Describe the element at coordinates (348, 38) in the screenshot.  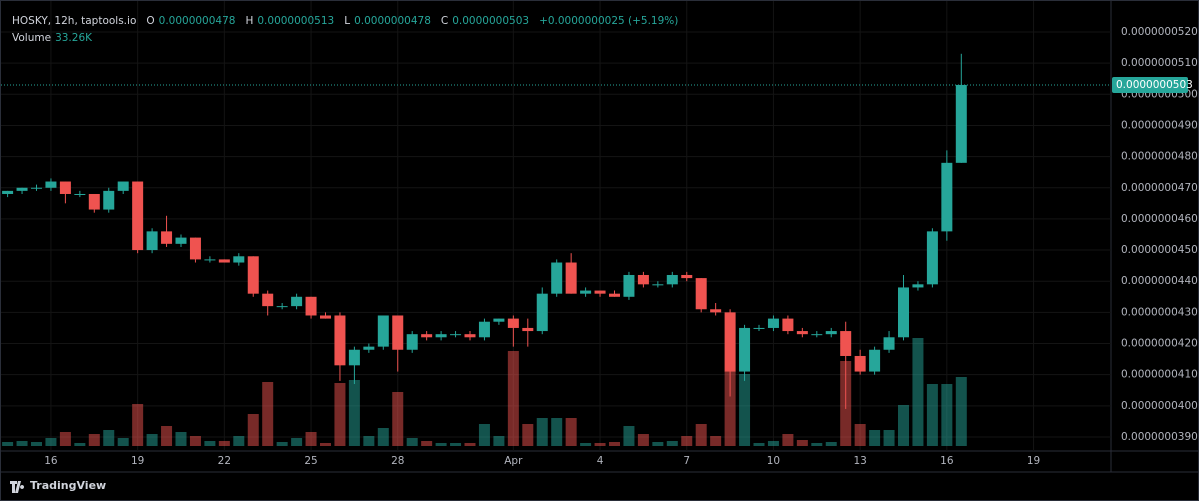
I see `legend-row: Volume 33.26K` at that location.